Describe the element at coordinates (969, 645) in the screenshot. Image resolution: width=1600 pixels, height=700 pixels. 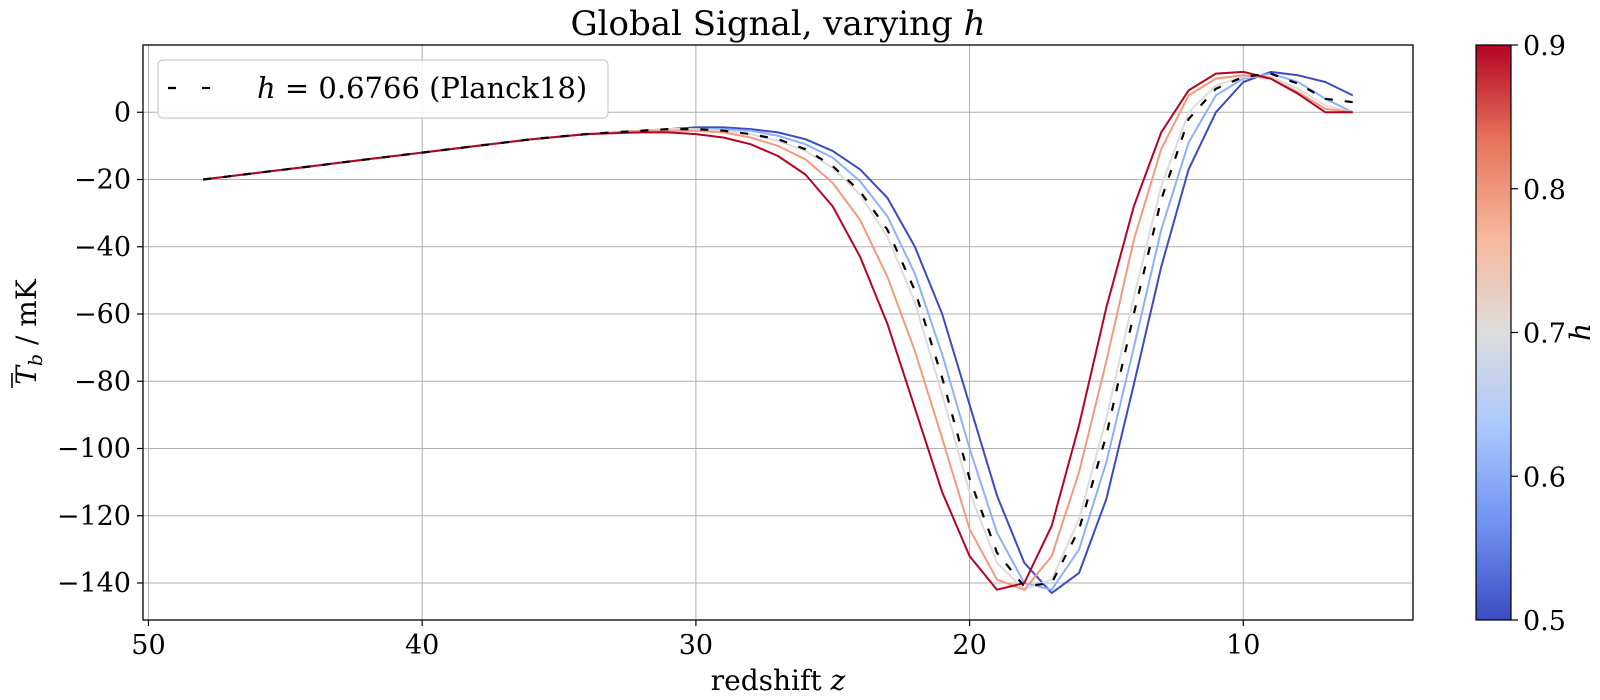
I see `x-tick-label: 20` at that location.